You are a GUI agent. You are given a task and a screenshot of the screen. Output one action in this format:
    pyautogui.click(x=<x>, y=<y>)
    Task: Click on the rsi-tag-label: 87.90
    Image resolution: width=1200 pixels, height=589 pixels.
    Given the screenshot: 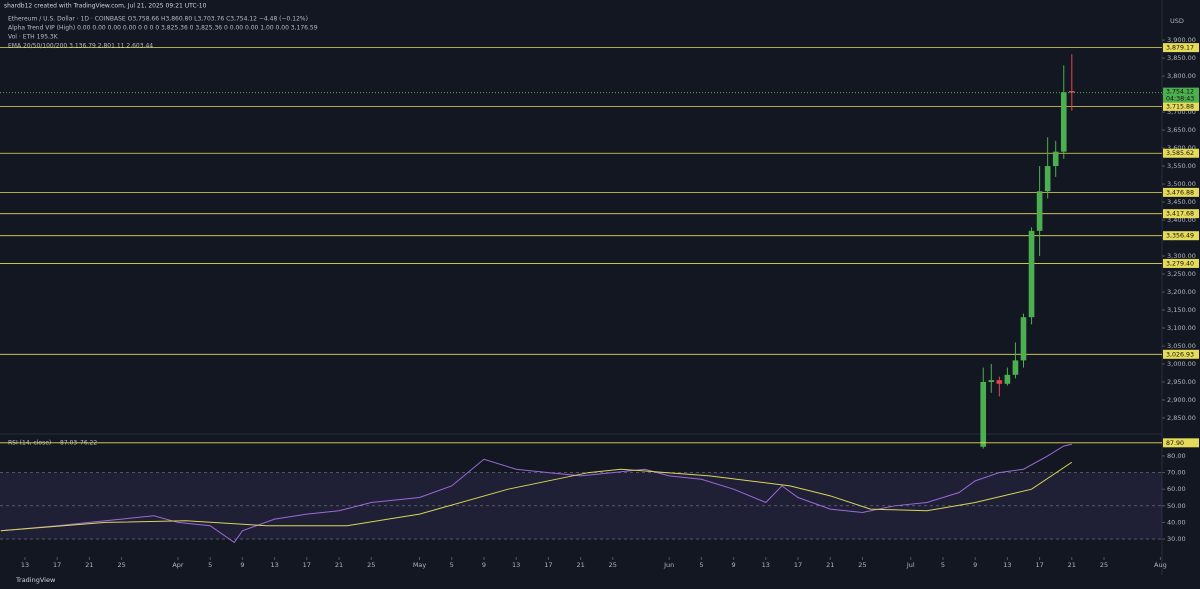 What is the action you would take?
    pyautogui.click(x=1175, y=443)
    